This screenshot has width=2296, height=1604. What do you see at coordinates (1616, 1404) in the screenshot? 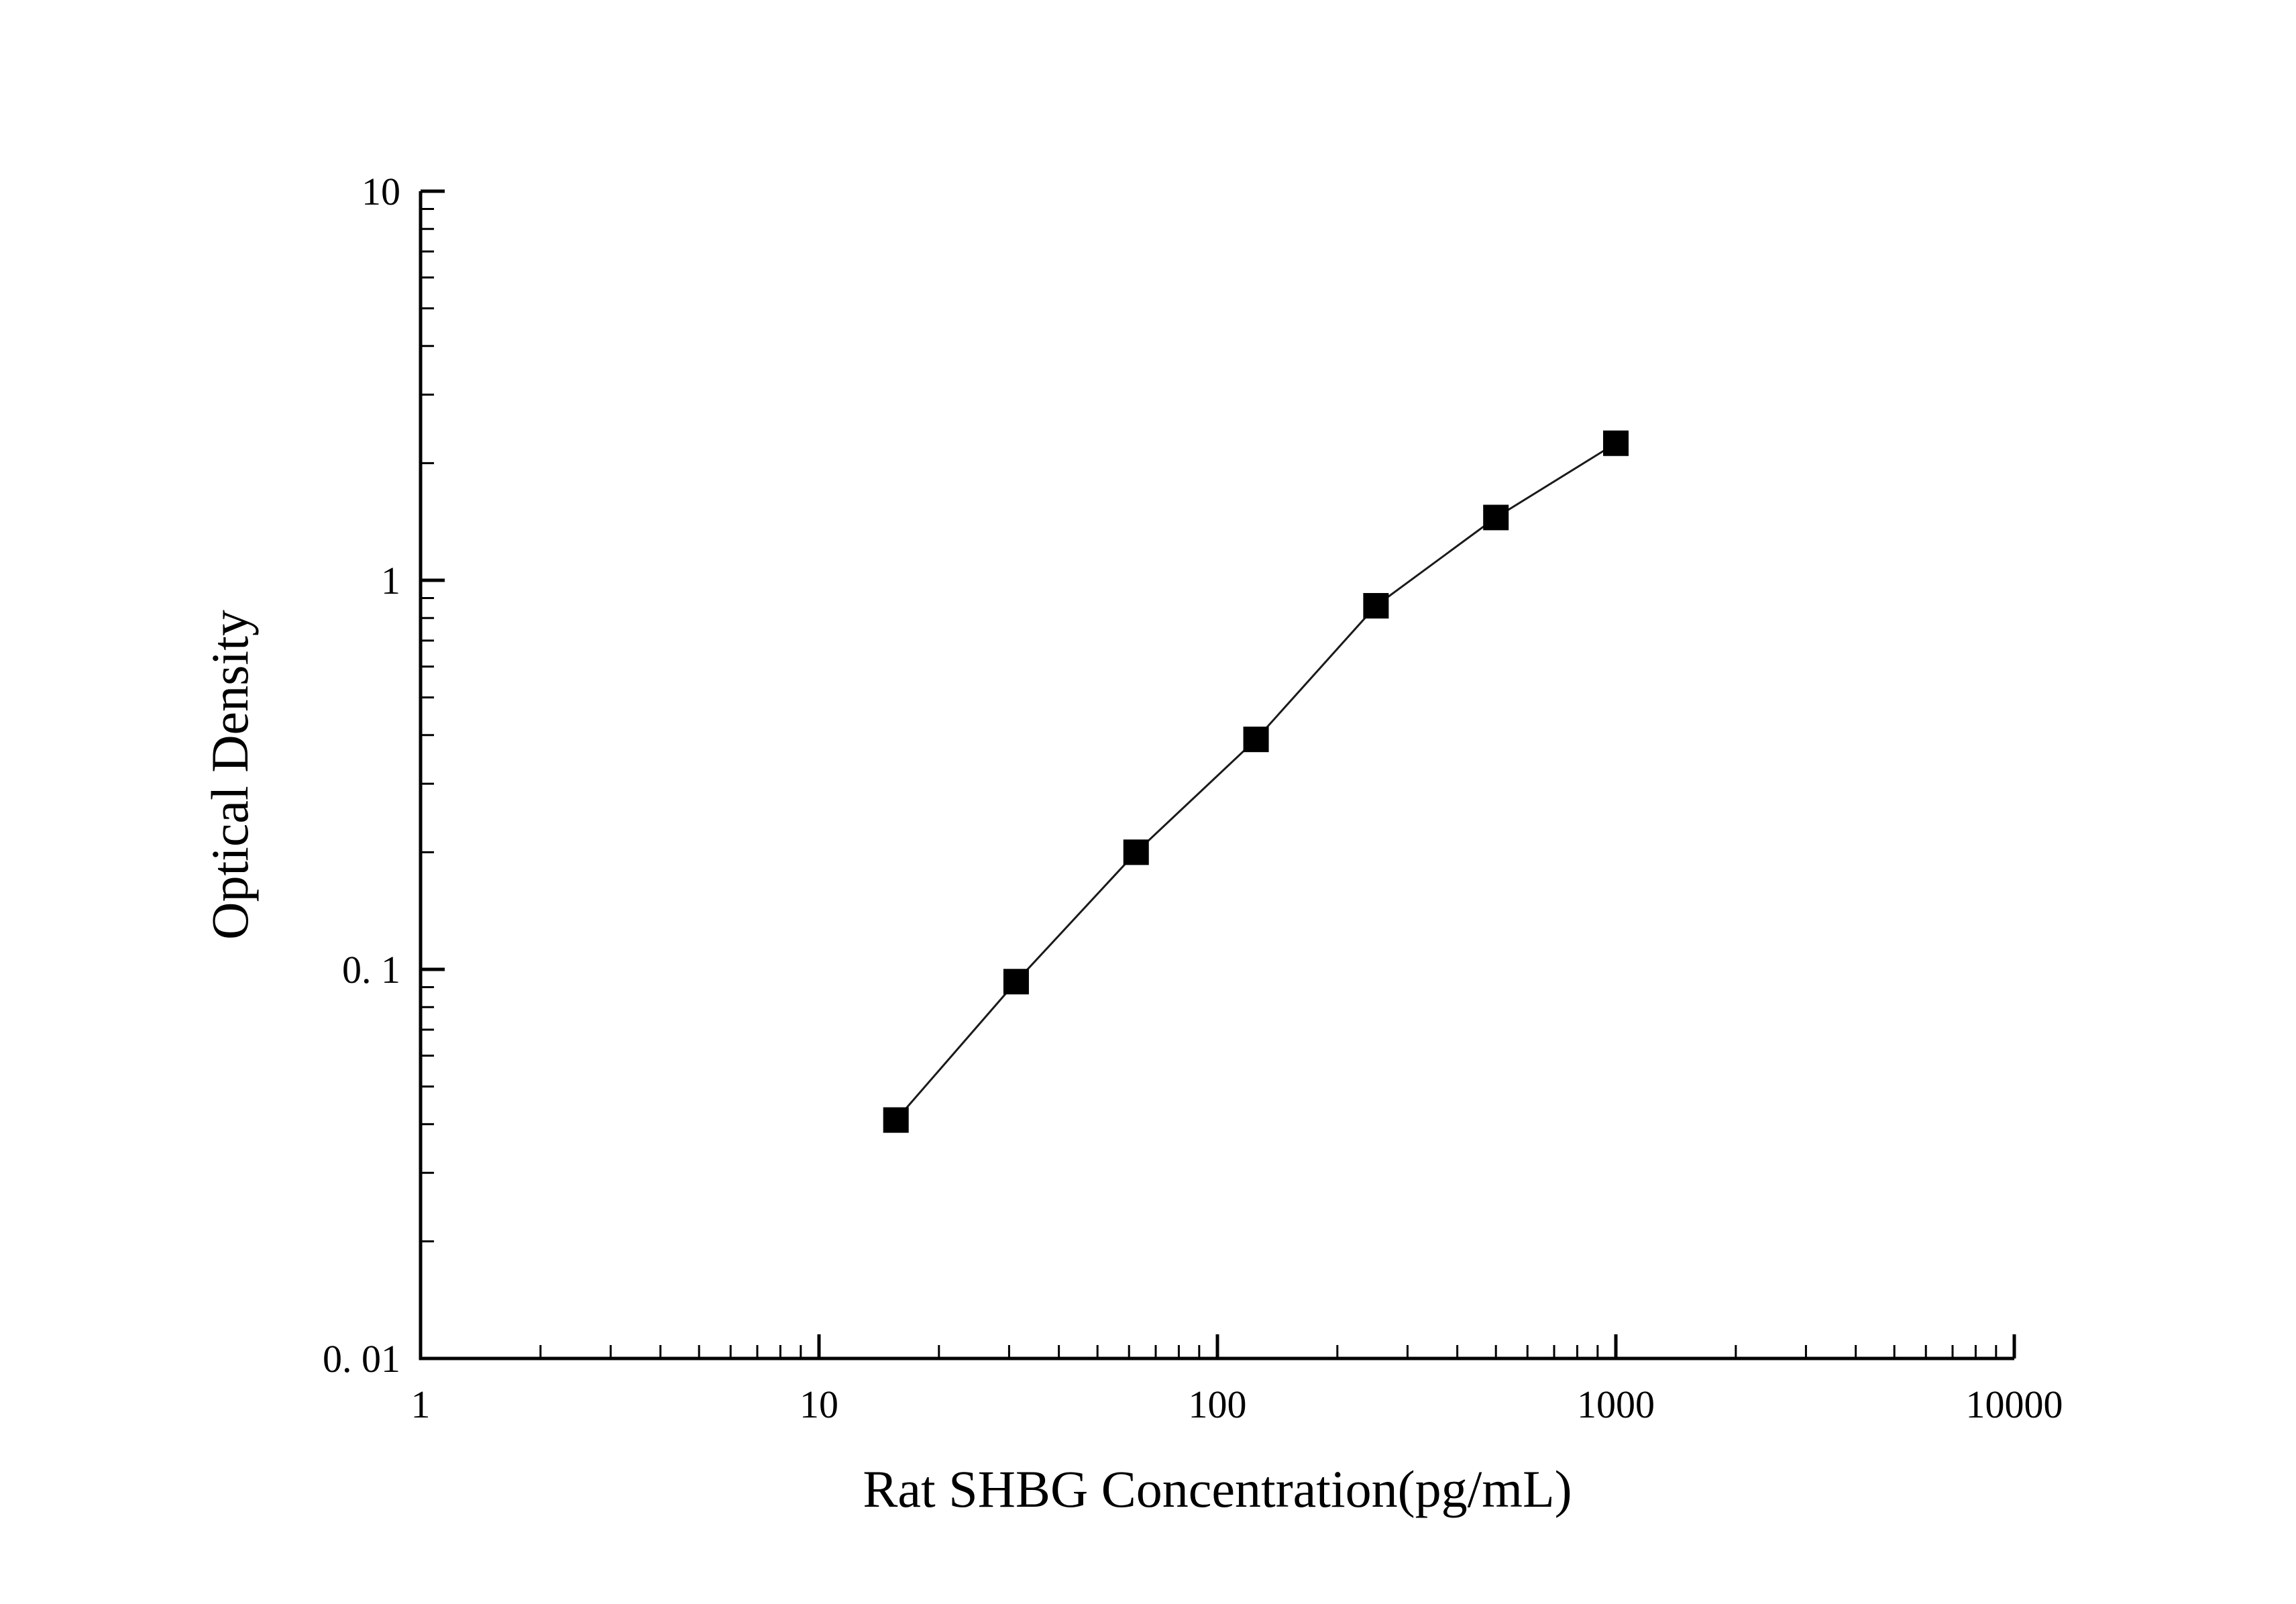
I see `x-tick-label: 1000` at bounding box center [1616, 1404].